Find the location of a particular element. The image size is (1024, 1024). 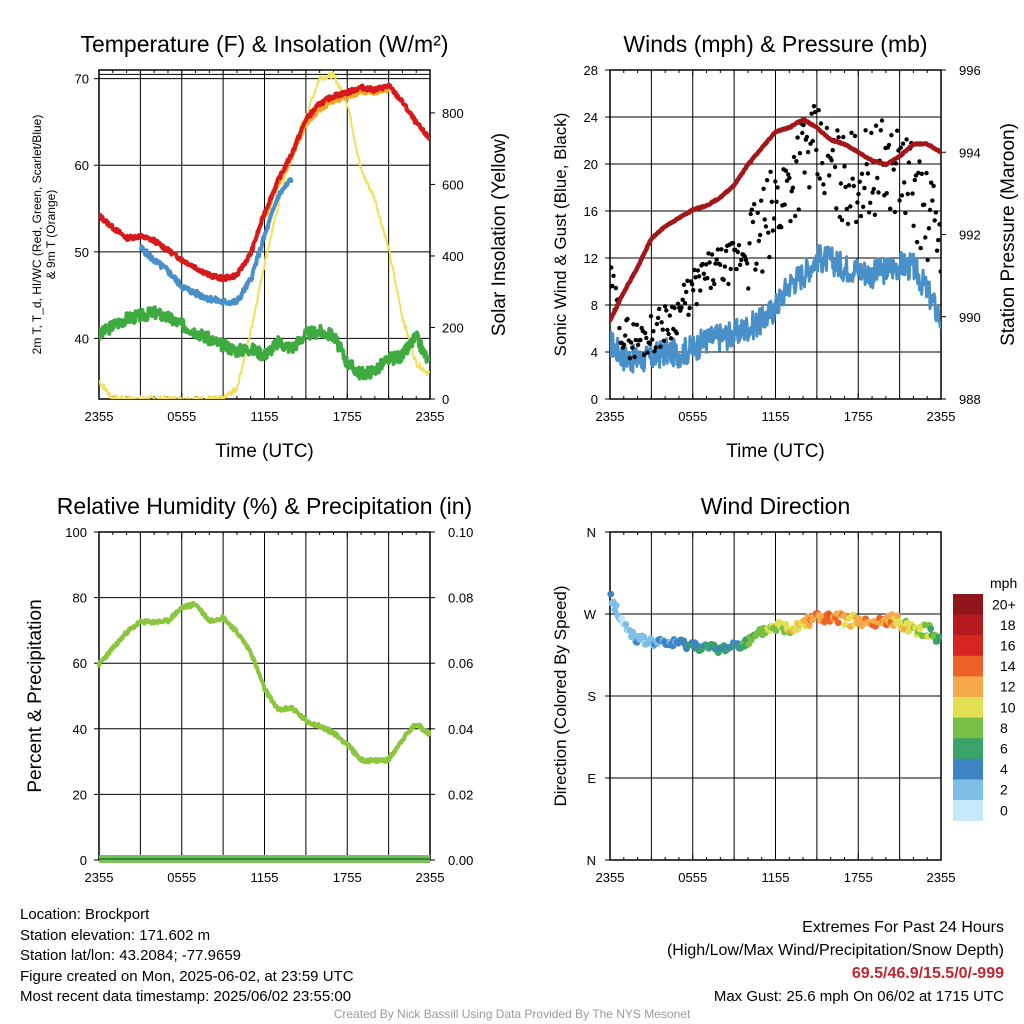

y-tick-label: 50 is located at coordinates (82, 252).